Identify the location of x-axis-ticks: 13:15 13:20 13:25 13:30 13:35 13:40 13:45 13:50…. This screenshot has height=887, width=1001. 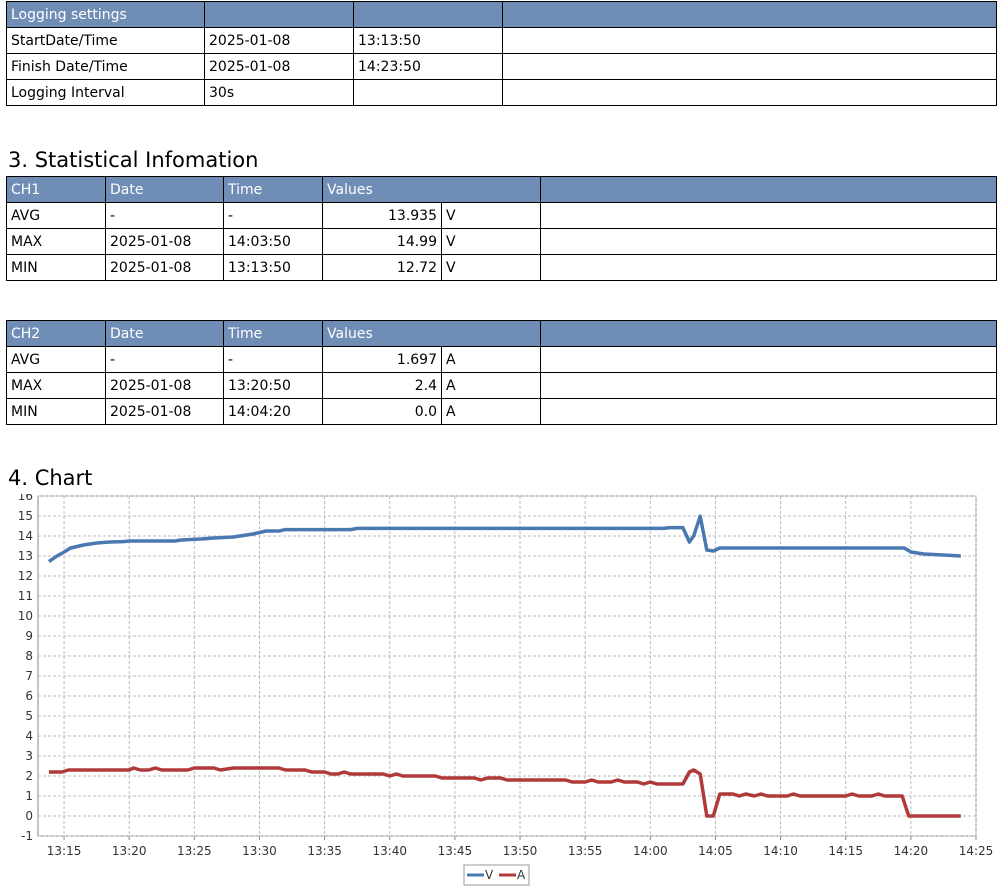
(520, 847).